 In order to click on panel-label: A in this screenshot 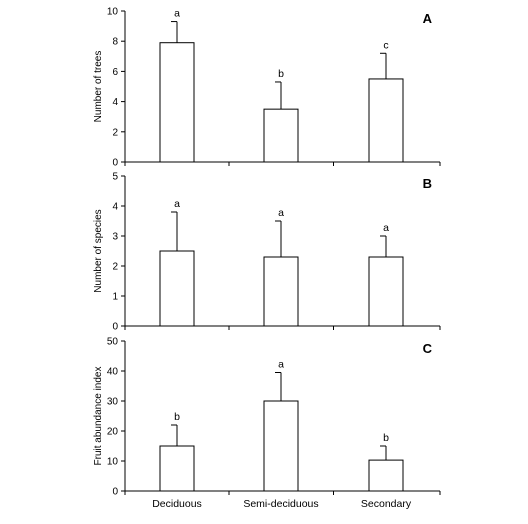, I will do `click(428, 18)`.